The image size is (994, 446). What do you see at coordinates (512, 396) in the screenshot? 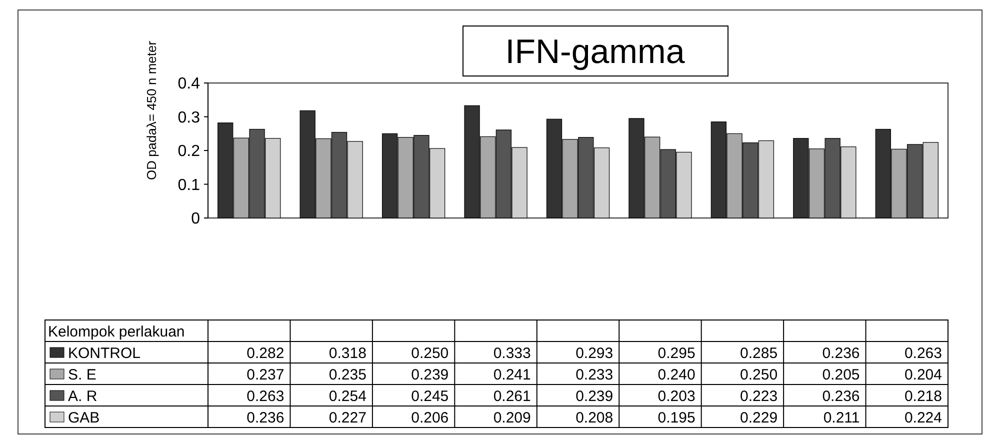
I see `data-label: 0.261` at bounding box center [512, 396].